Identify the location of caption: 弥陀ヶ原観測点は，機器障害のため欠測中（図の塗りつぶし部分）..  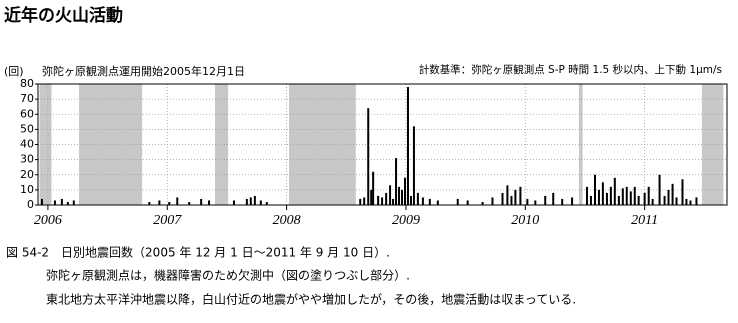
(228, 275).